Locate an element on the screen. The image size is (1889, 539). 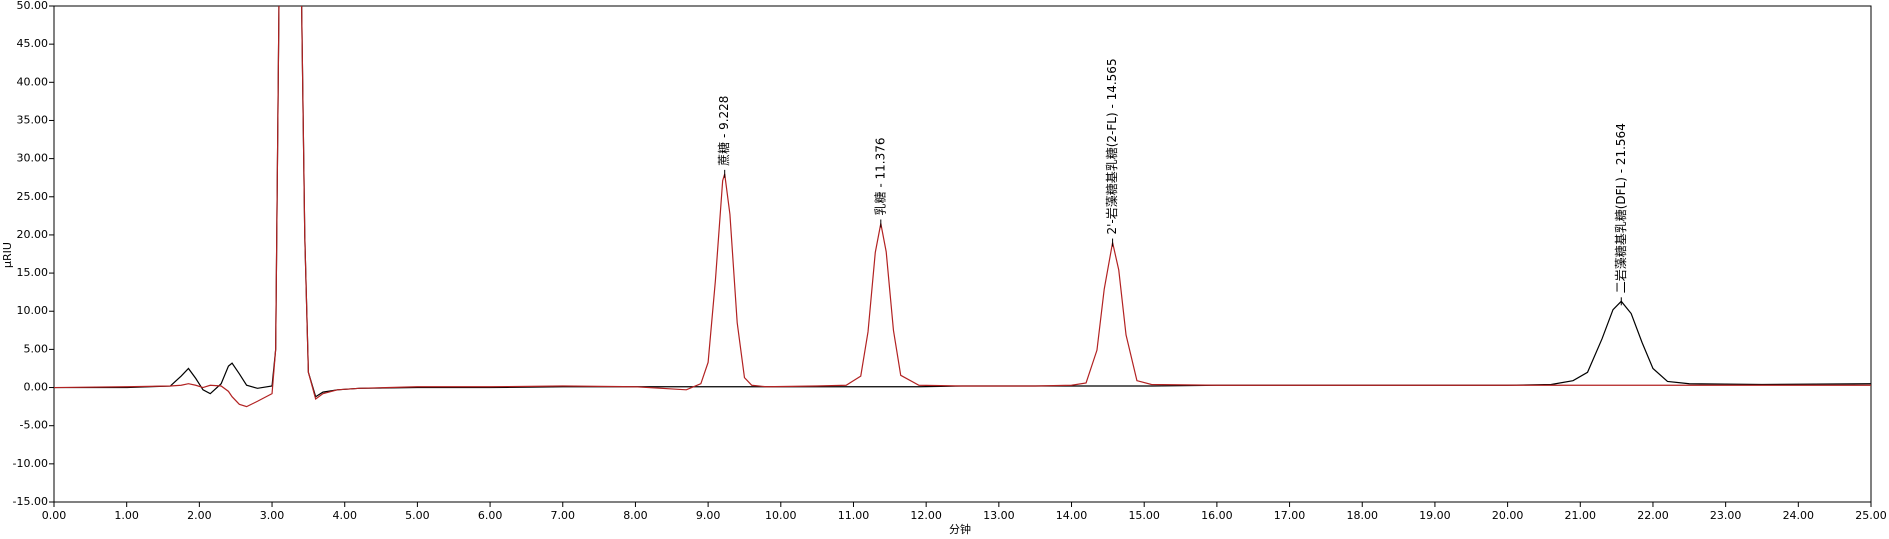
x-tick-label: 18.00 is located at coordinates (1362, 515).